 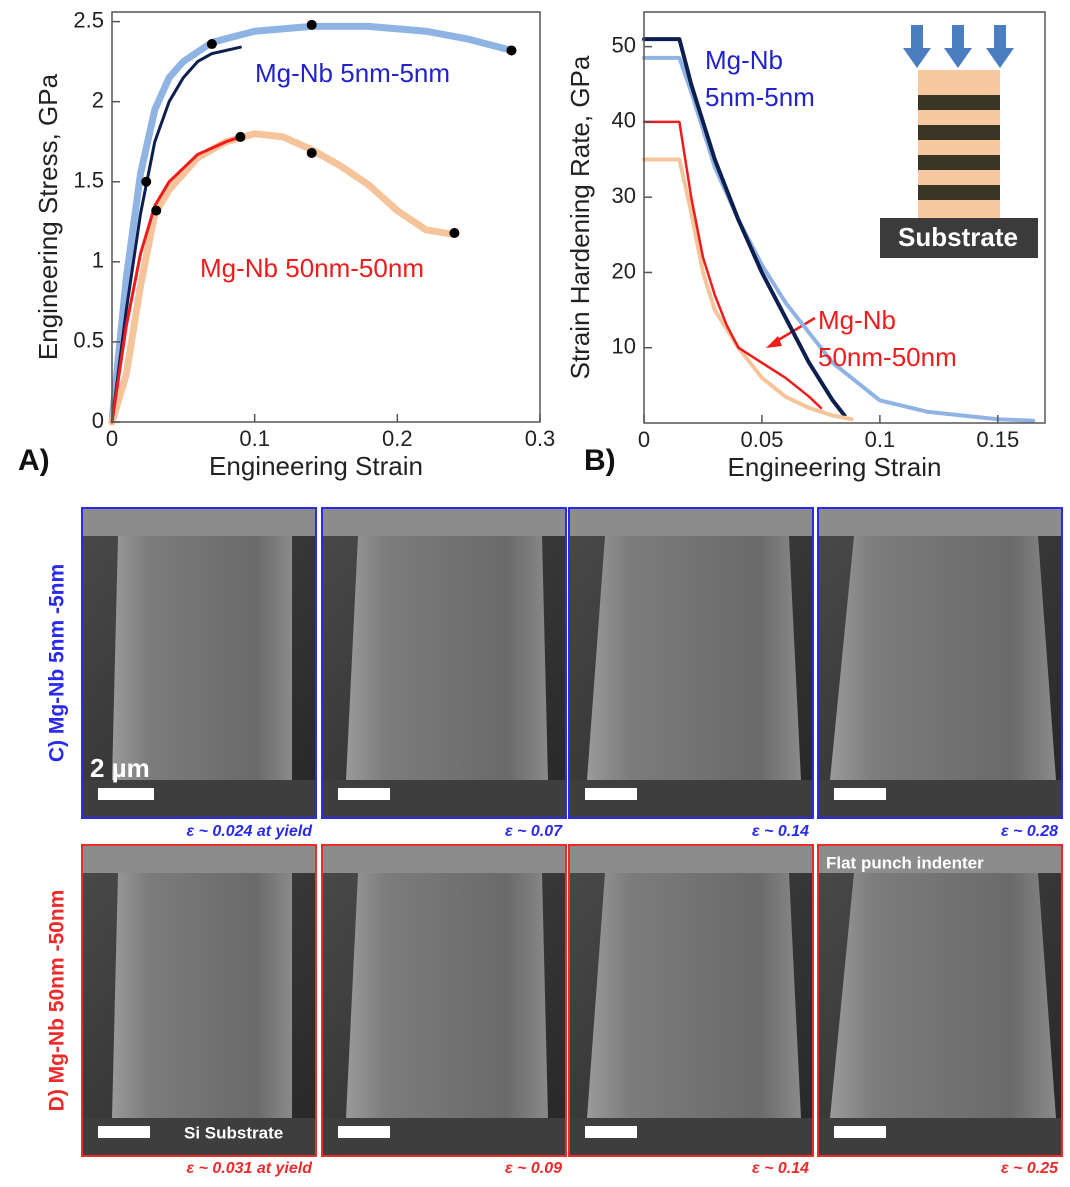 What do you see at coordinates (98, 260) in the screenshot?
I see `y-tick-label: 1` at bounding box center [98, 260].